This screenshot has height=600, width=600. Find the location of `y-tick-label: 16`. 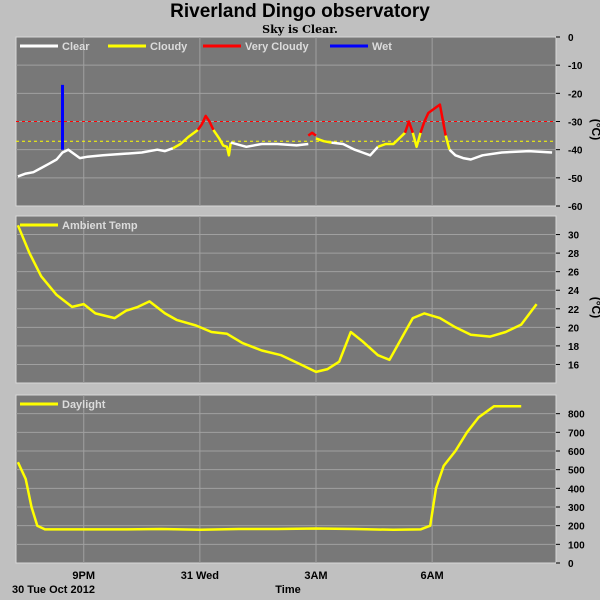

y-tick-label: 16 is located at coordinates (574, 365).